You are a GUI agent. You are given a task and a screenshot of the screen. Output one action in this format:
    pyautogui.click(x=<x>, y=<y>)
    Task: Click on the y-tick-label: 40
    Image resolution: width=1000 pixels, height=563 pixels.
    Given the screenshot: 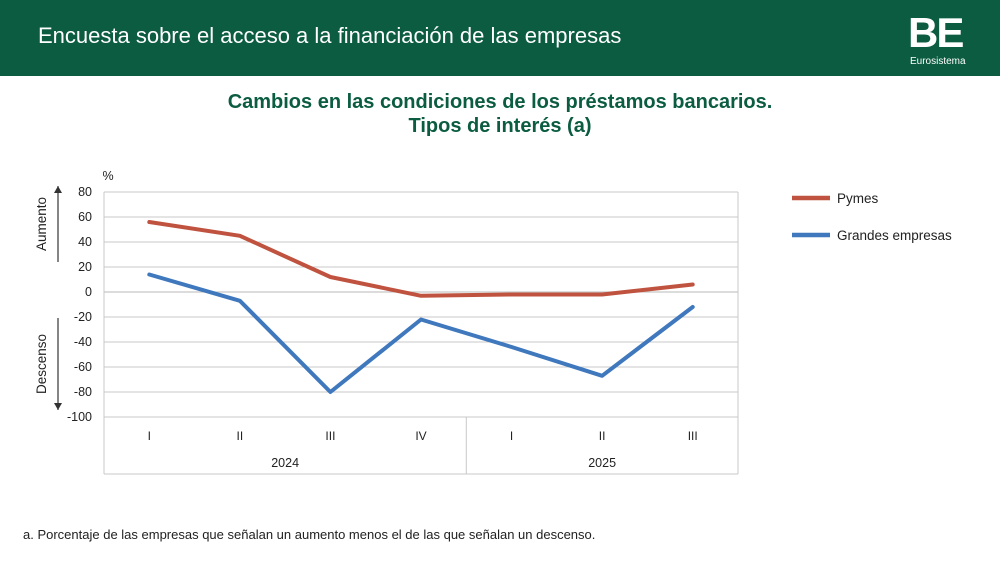 What is the action you would take?
    pyautogui.click(x=85, y=242)
    